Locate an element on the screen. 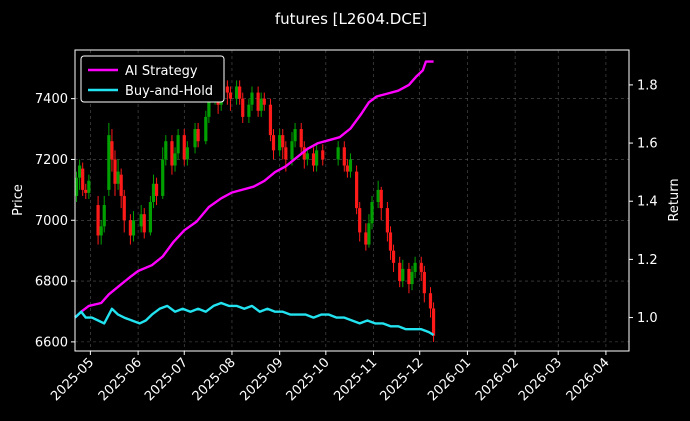 This screenshot has width=690, height=421. y-right-tick-label: 1.6 is located at coordinates (647, 144).